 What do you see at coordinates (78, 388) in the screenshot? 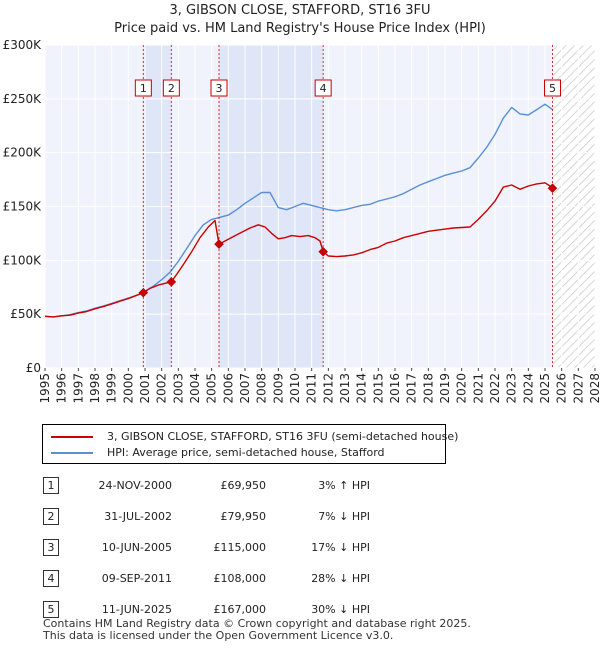
I see `x-tick-label: 1997` at bounding box center [78, 388].